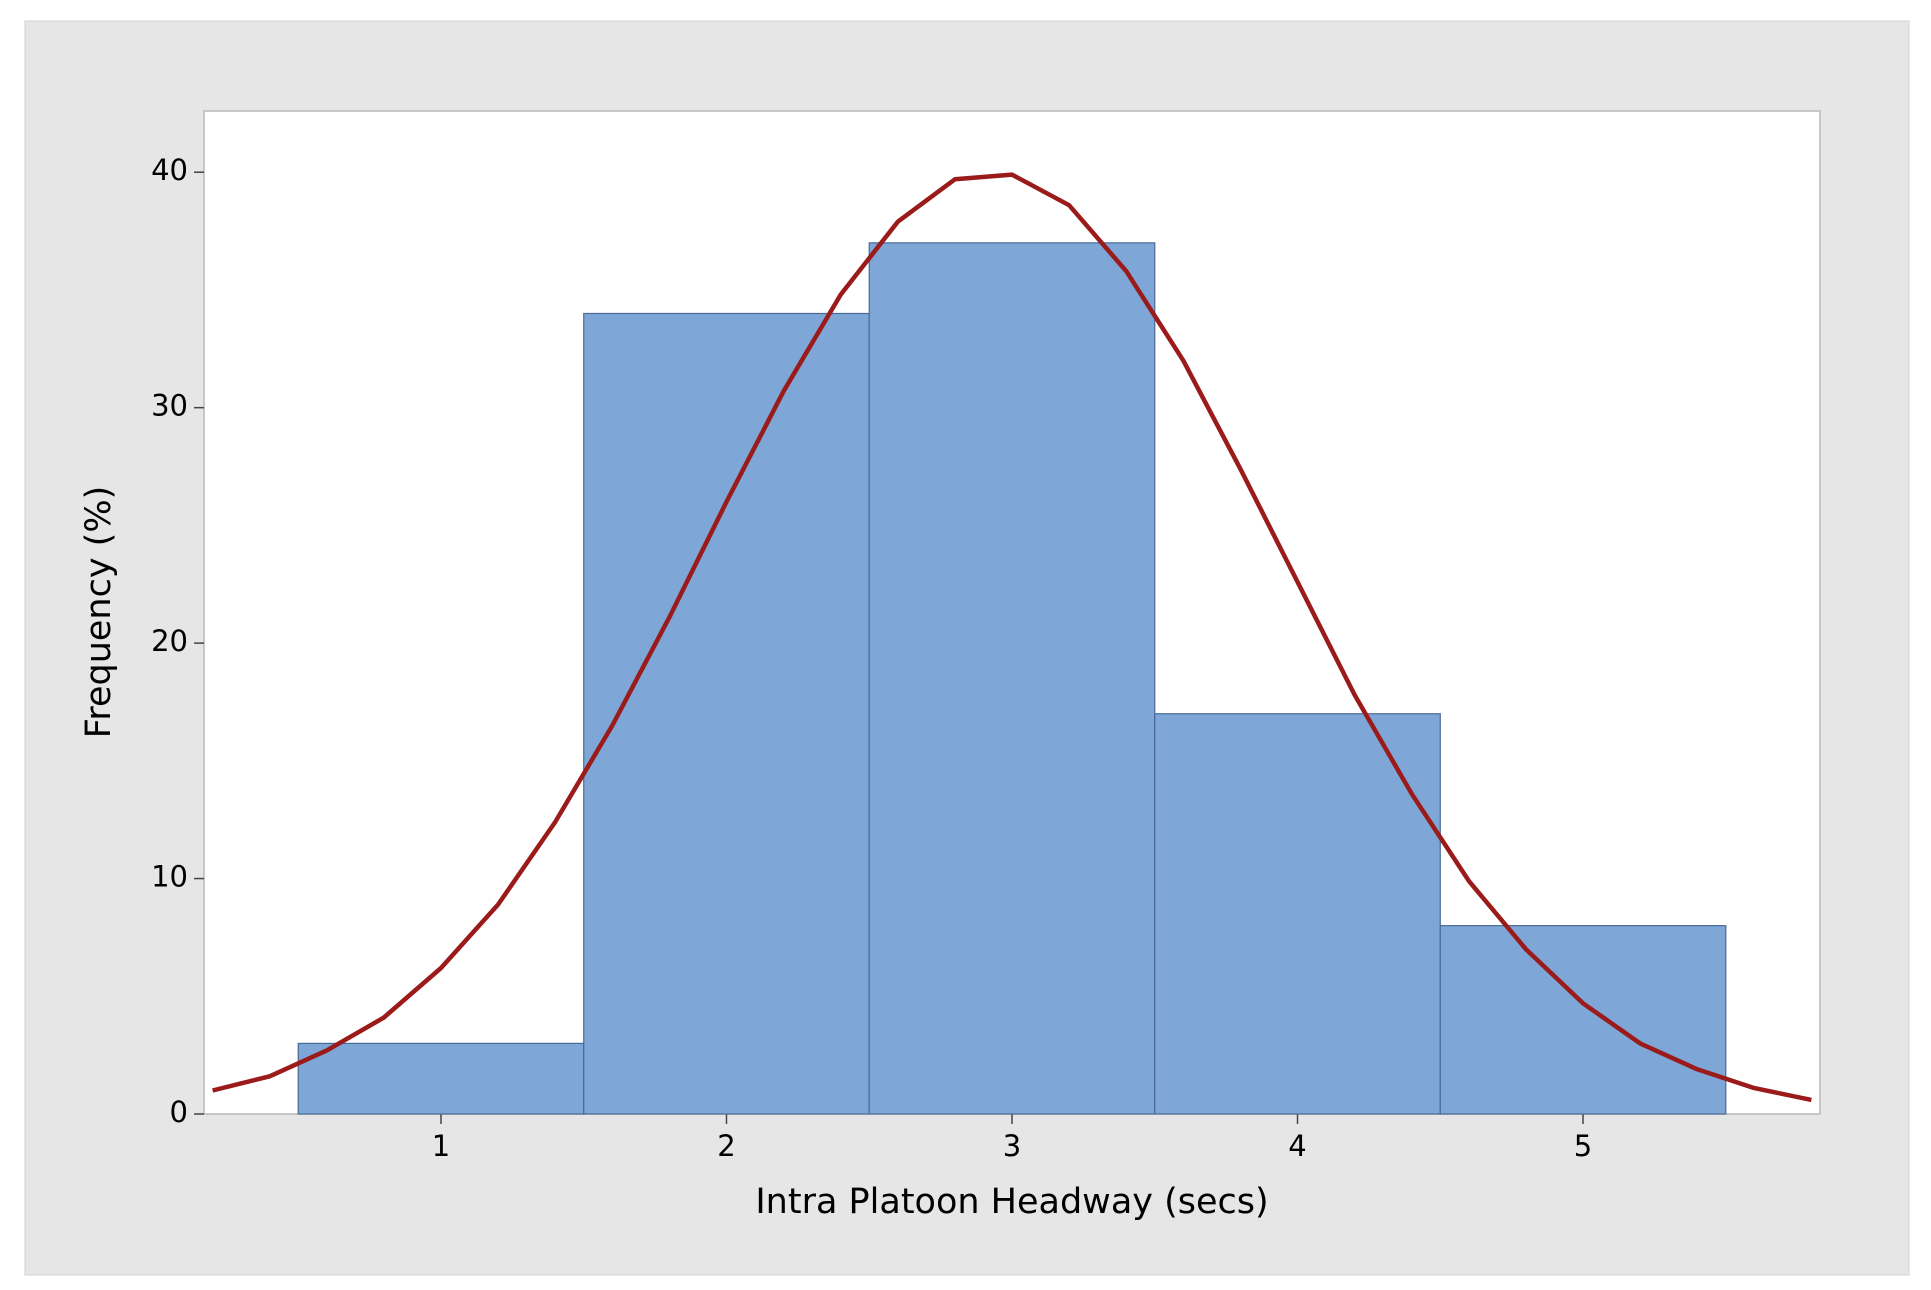 The height and width of the screenshot is (1290, 1931). I want to click on y-tick-label: 10, so click(169, 877).